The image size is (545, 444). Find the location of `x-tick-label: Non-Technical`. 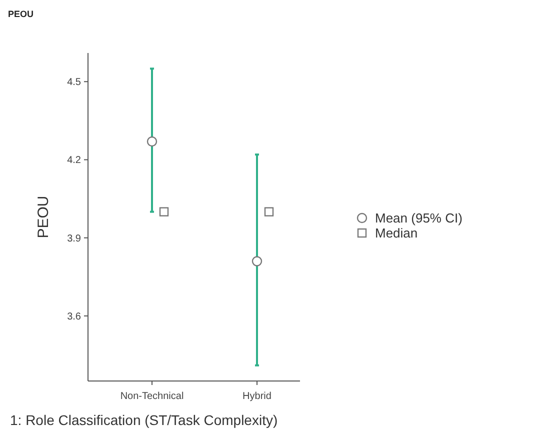

x-tick-label: Non-Technical is located at coordinates (152, 396).